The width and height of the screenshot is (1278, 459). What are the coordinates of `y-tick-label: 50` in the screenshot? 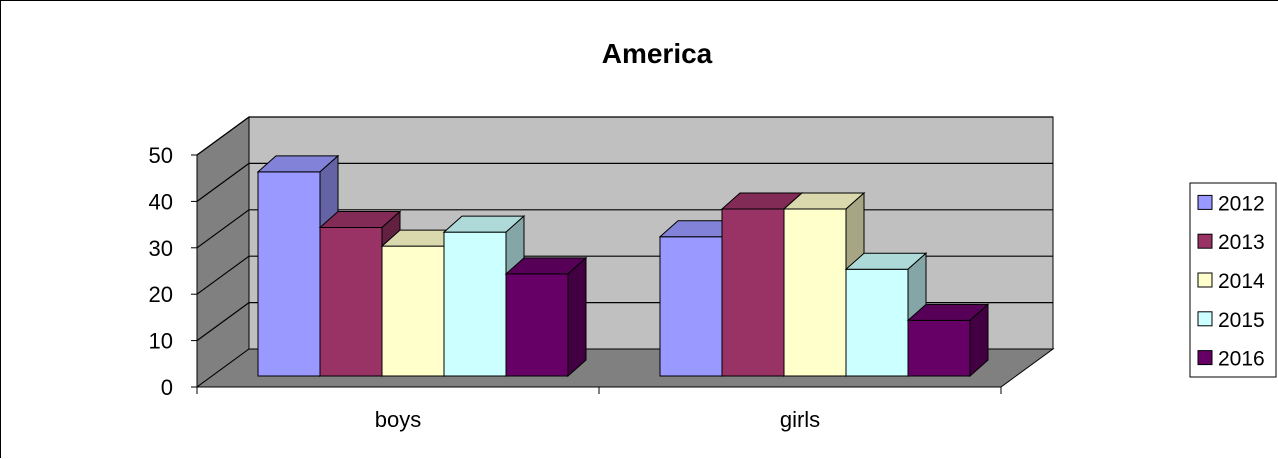 It's located at (161, 155).